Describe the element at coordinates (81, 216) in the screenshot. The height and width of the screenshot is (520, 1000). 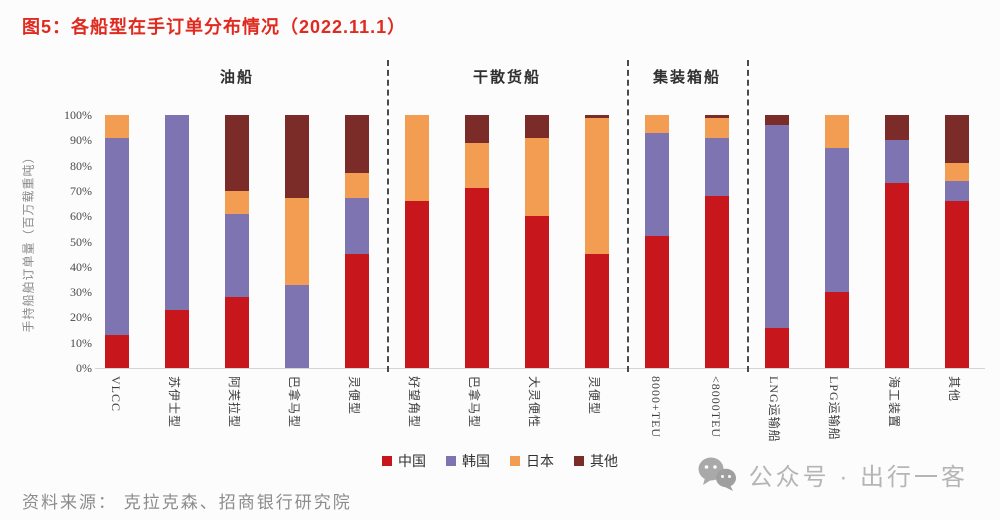
I see `y-axis-tick: 60%` at that location.